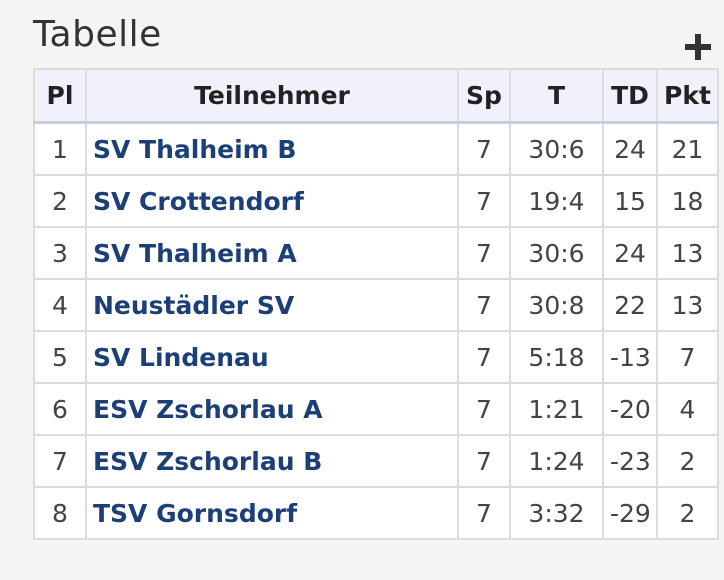 This screenshot has width=724, height=580. I want to click on table-row: 1 SV Thalheim B 7 30:6 24 21, so click(376, 148).